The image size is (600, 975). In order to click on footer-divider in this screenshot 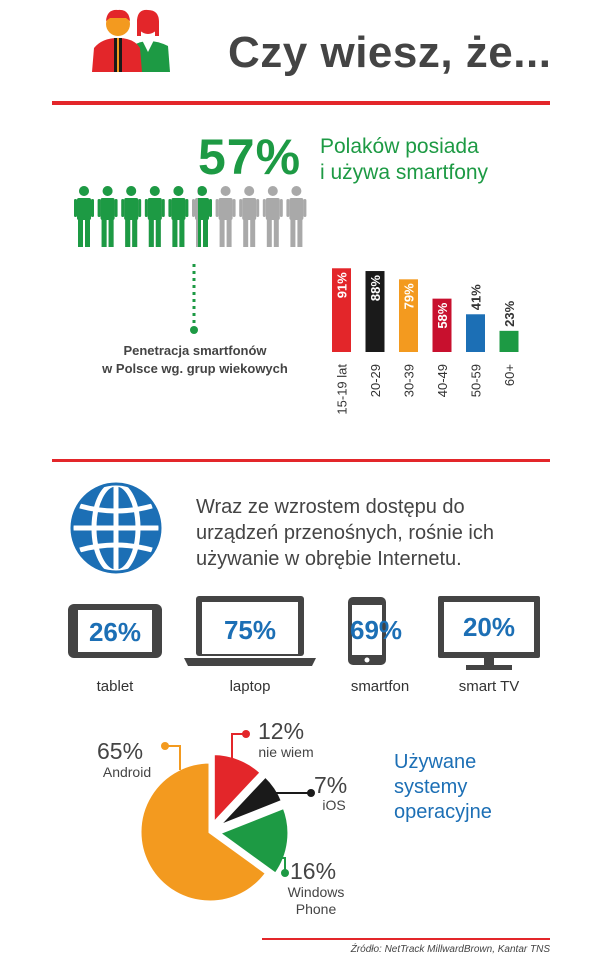, I will do `click(406, 939)`.